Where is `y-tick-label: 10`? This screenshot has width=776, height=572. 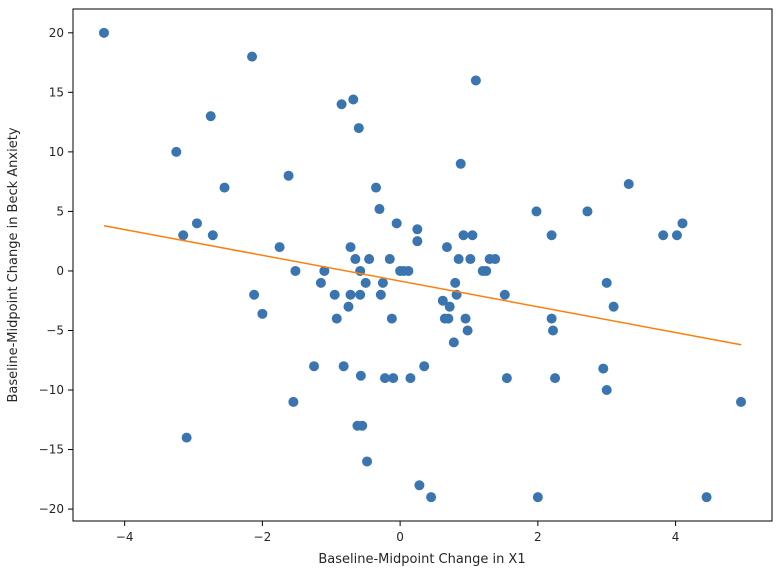 y-tick-label: 10 is located at coordinates (56, 152).